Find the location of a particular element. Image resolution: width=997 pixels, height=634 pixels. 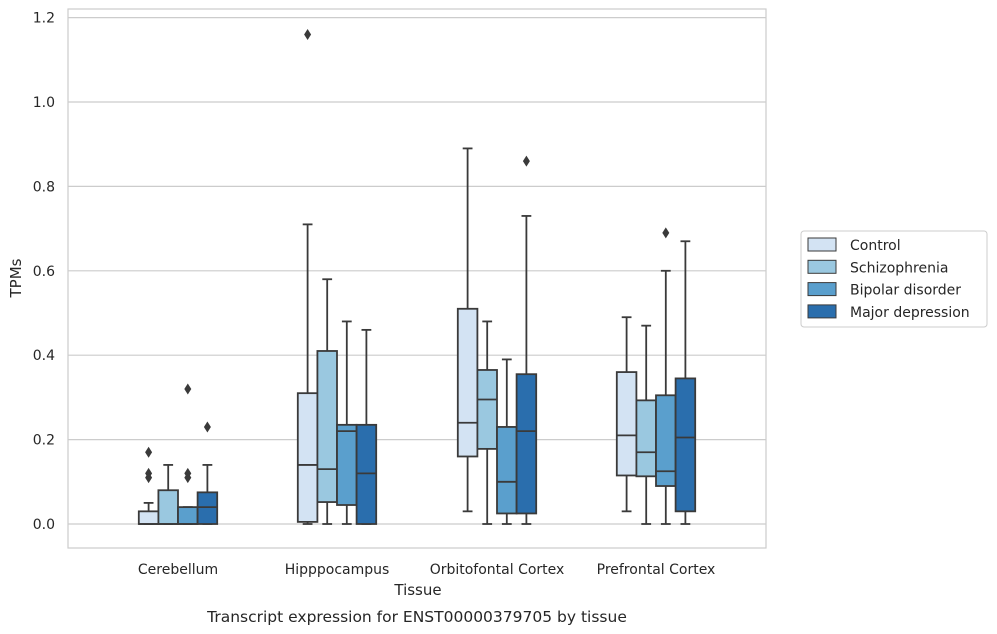

legend-frame is located at coordinates (894, 279).